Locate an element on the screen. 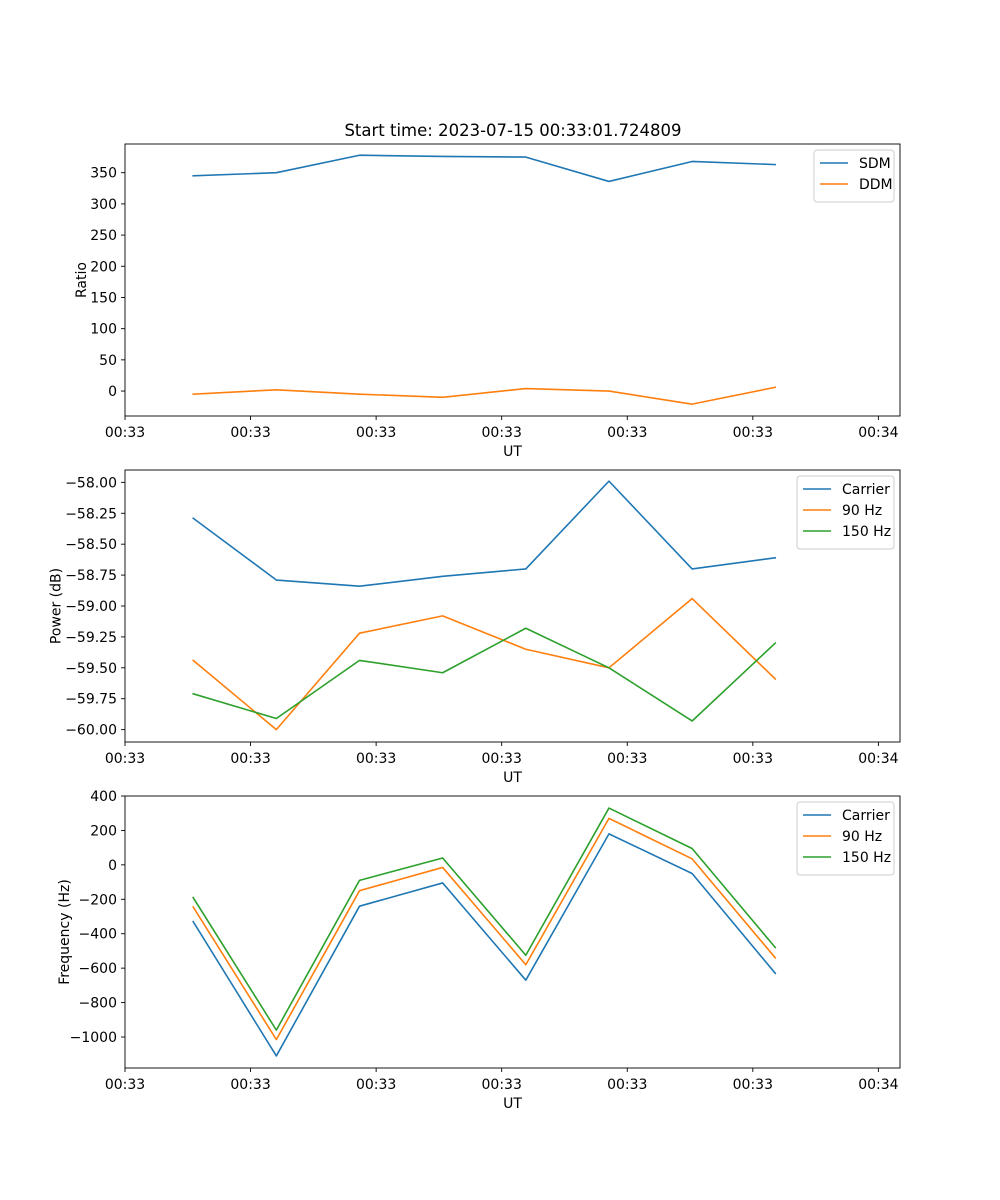 The height and width of the screenshot is (1200, 1000). y-tick-label: 300 is located at coordinates (103, 205).